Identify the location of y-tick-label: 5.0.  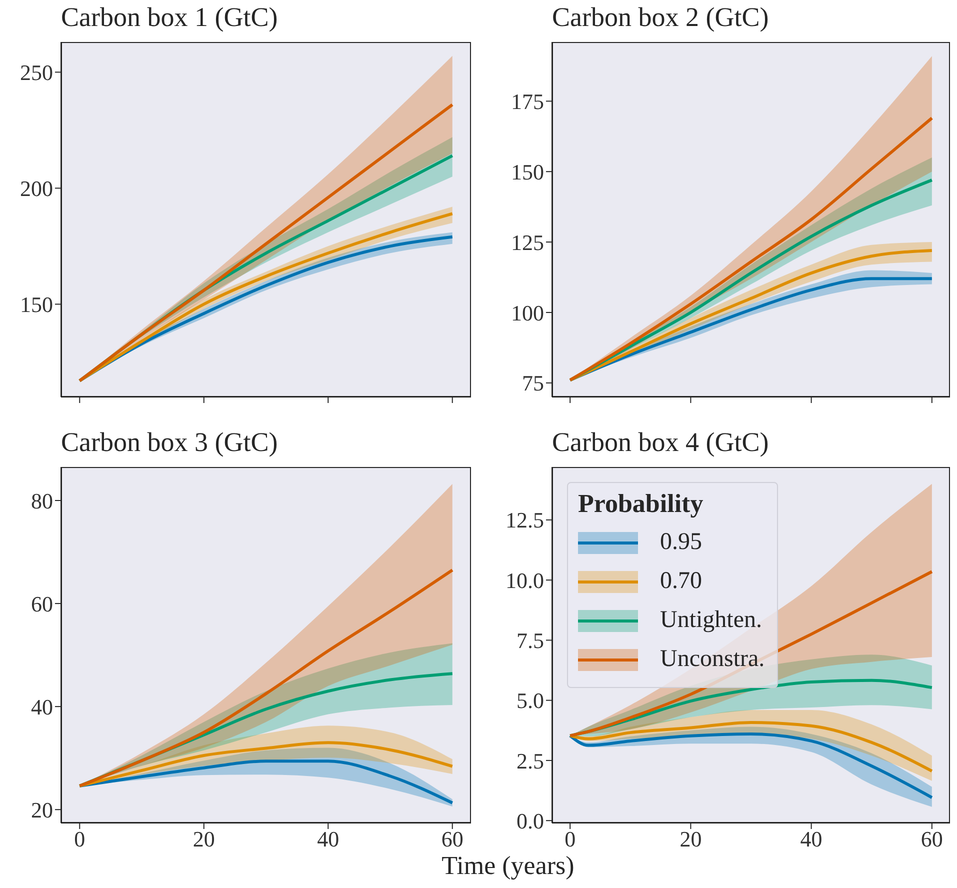
(530, 701).